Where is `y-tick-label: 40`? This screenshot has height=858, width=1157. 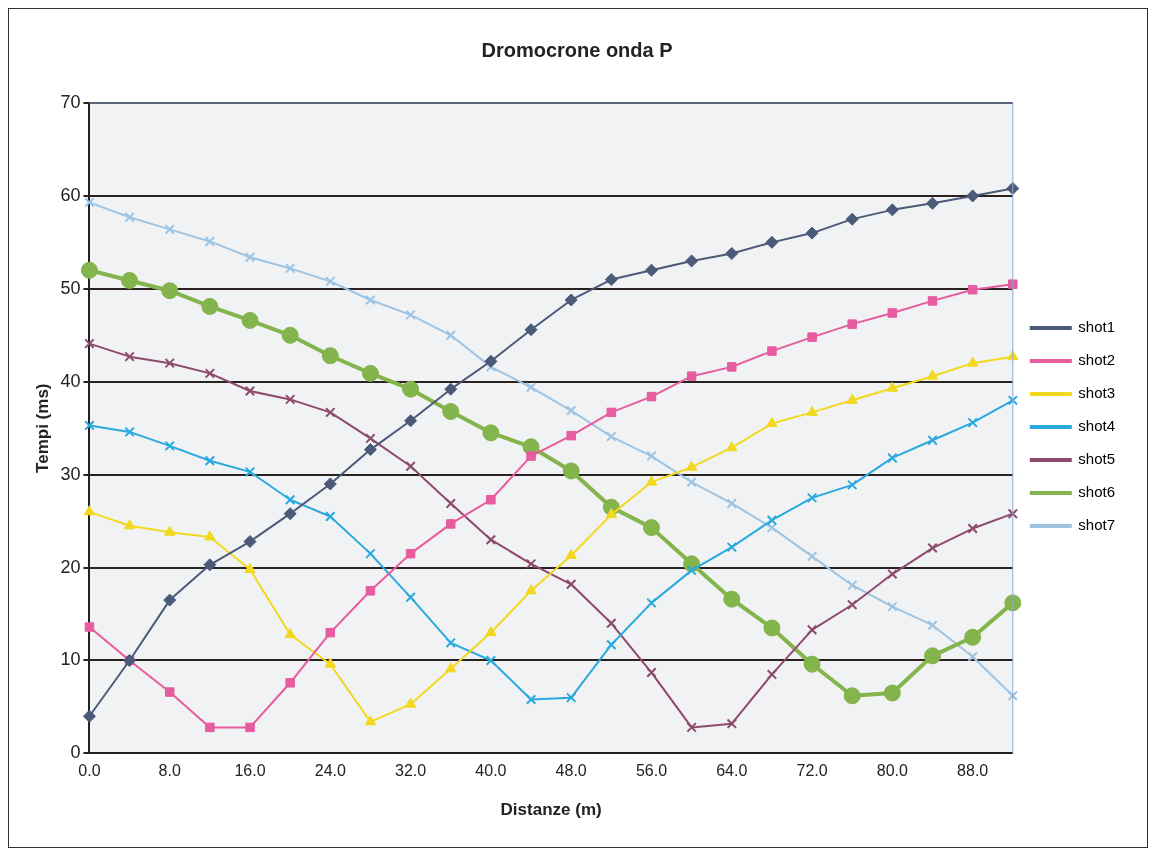
y-tick-label: 40 is located at coordinates (70, 380).